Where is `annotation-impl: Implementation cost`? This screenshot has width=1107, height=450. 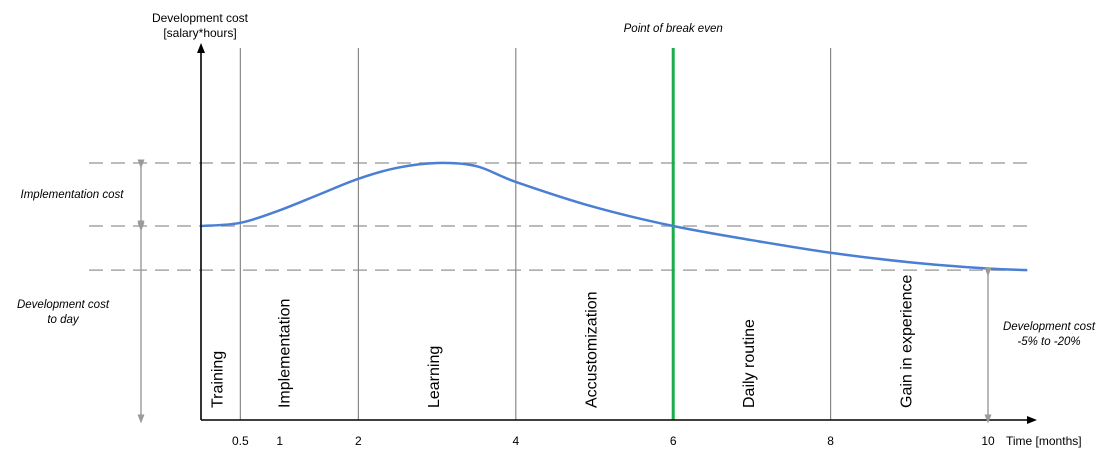
annotation-impl: Implementation cost is located at coordinates (73, 195).